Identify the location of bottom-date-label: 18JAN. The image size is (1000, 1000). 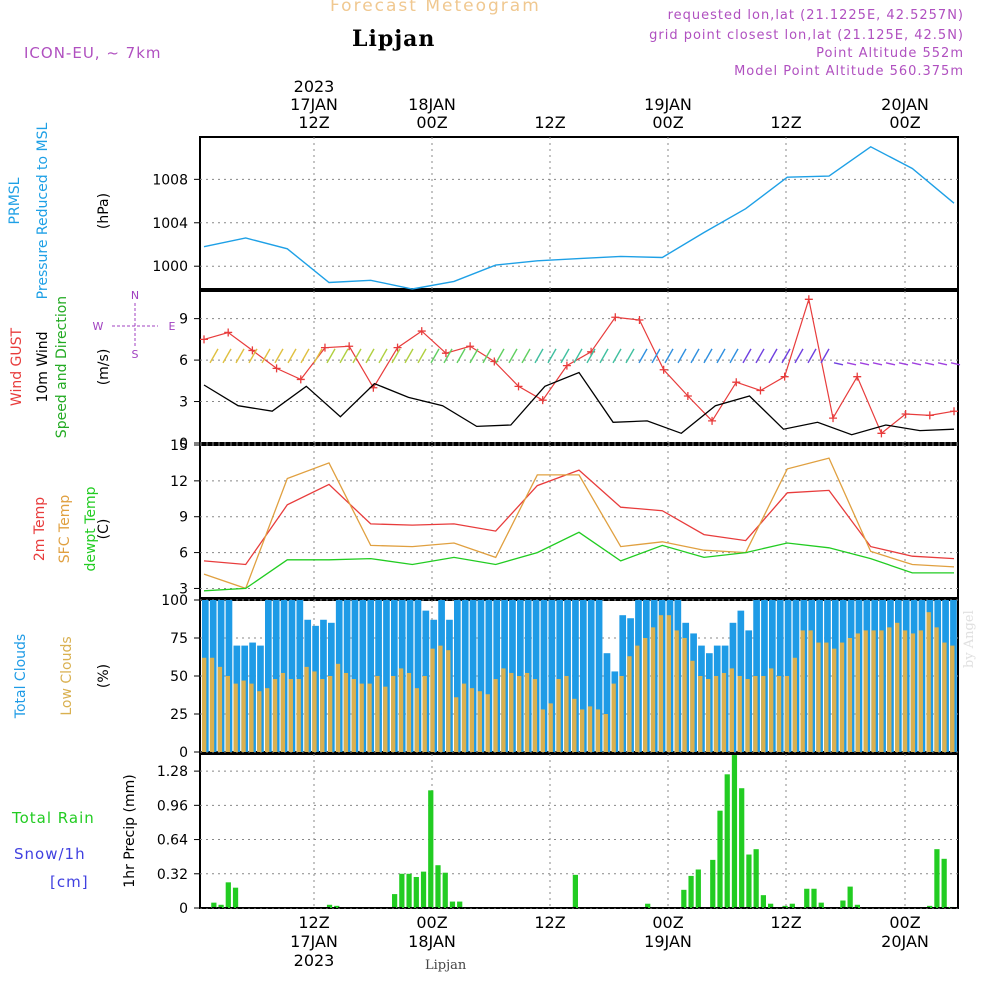
(432, 941).